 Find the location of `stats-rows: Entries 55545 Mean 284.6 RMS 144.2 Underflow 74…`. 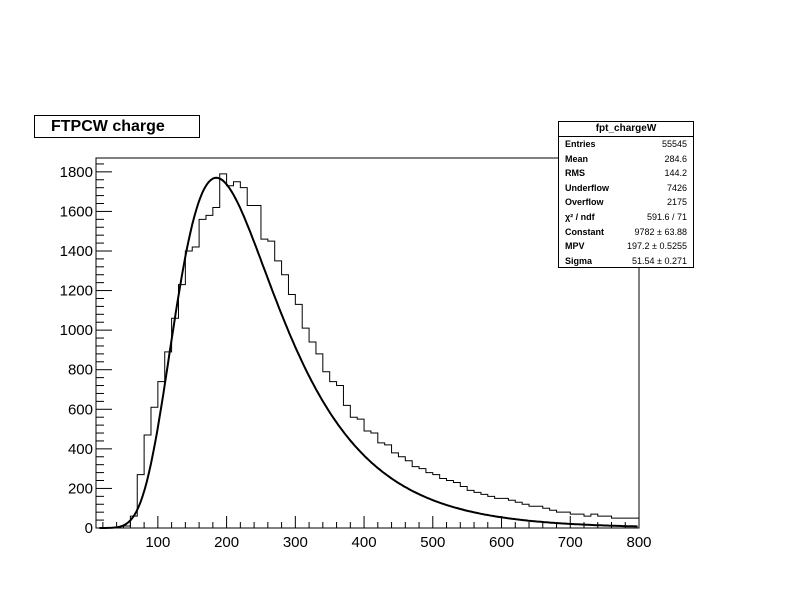

stats-rows: Entries 55545 Mean 284.6 RMS 144.2 Underflow 74… is located at coordinates (626, 202).